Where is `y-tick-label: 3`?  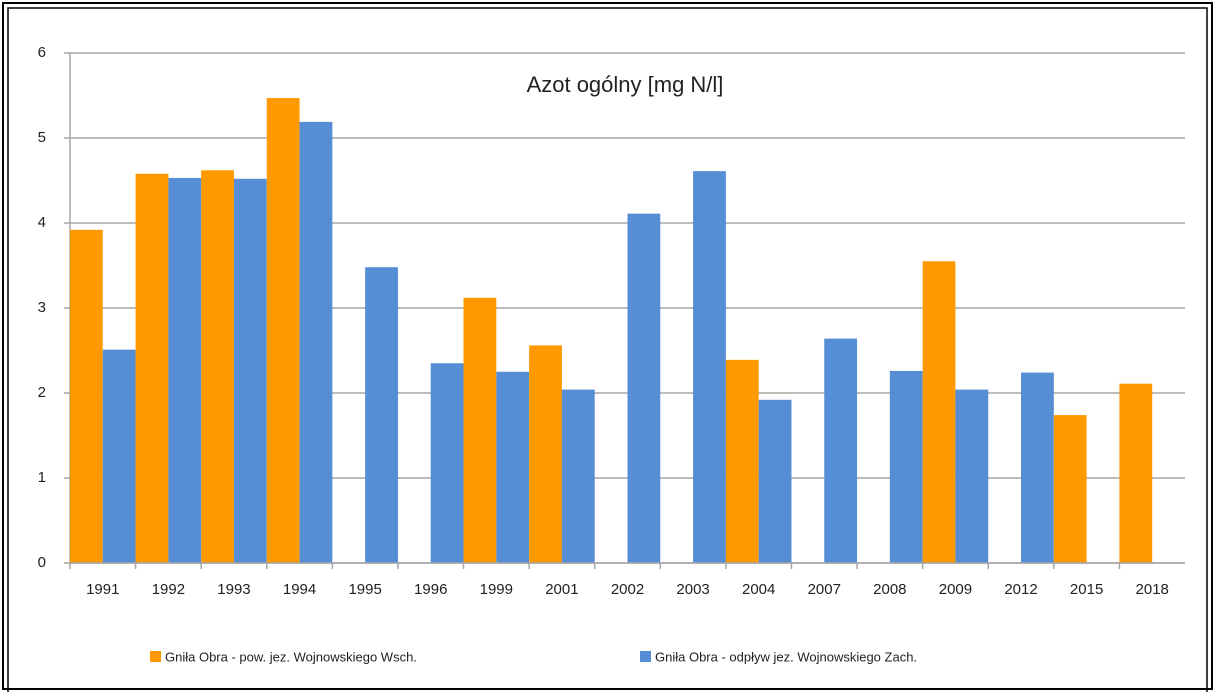
y-tick-label: 3 is located at coordinates (42, 307).